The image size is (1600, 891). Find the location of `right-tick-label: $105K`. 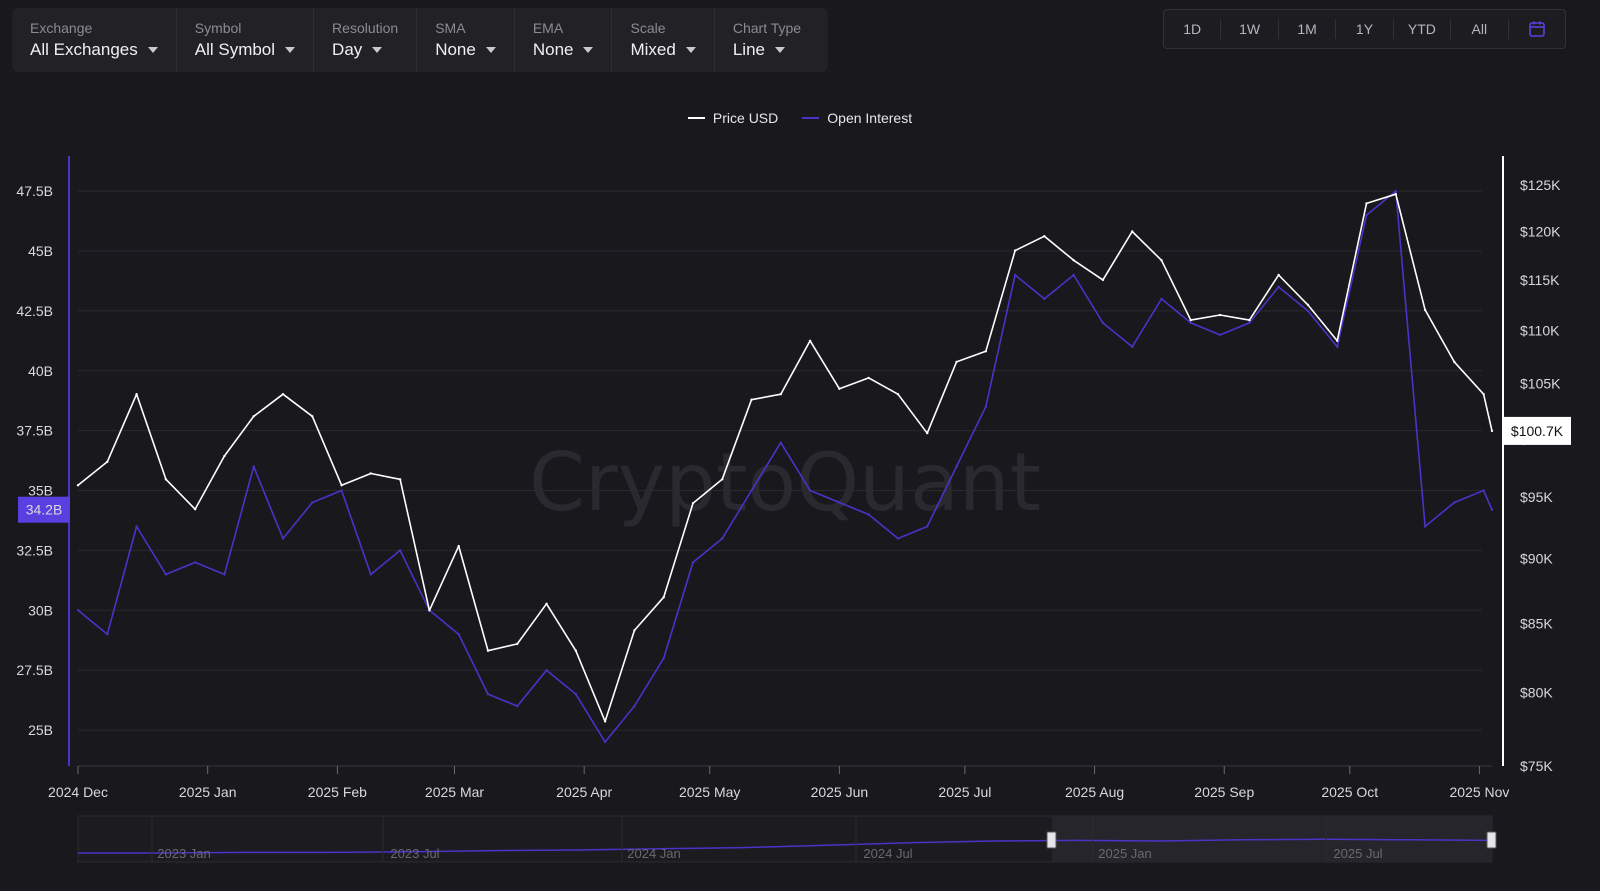

right-tick-label: $105K is located at coordinates (1540, 383).